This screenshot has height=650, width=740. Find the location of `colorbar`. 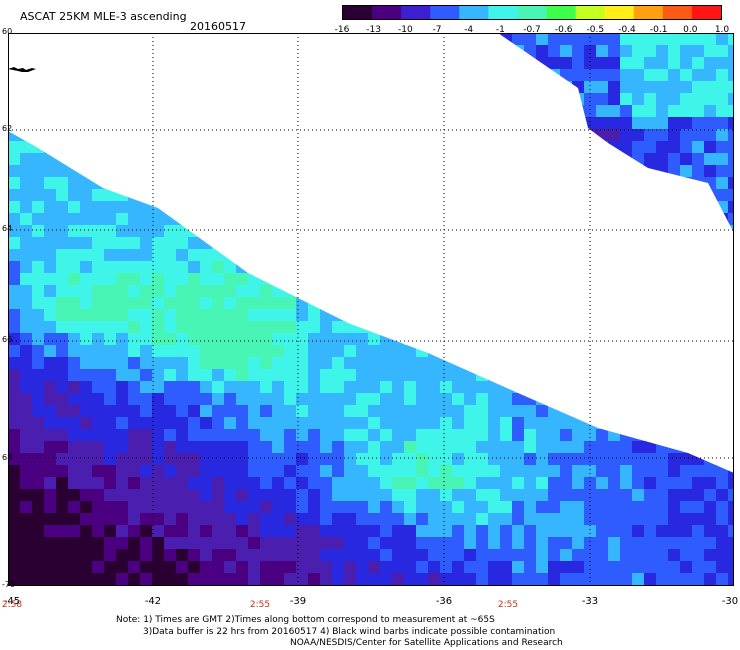

colorbar is located at coordinates (532, 12).